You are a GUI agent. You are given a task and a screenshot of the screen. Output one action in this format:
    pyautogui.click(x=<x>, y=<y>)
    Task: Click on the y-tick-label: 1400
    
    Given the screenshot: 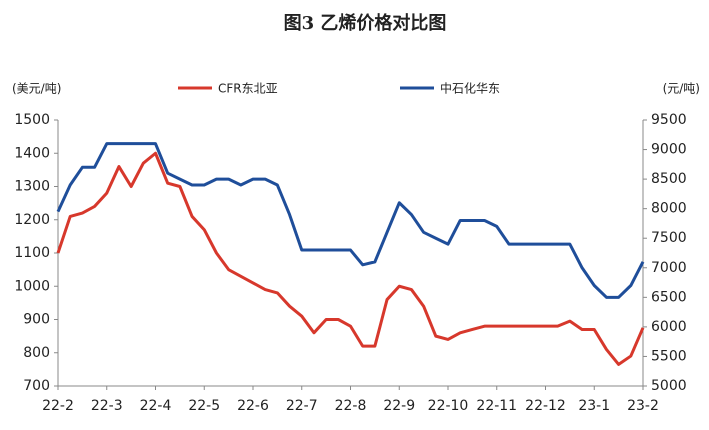 What is the action you would take?
    pyautogui.click(x=32, y=153)
    